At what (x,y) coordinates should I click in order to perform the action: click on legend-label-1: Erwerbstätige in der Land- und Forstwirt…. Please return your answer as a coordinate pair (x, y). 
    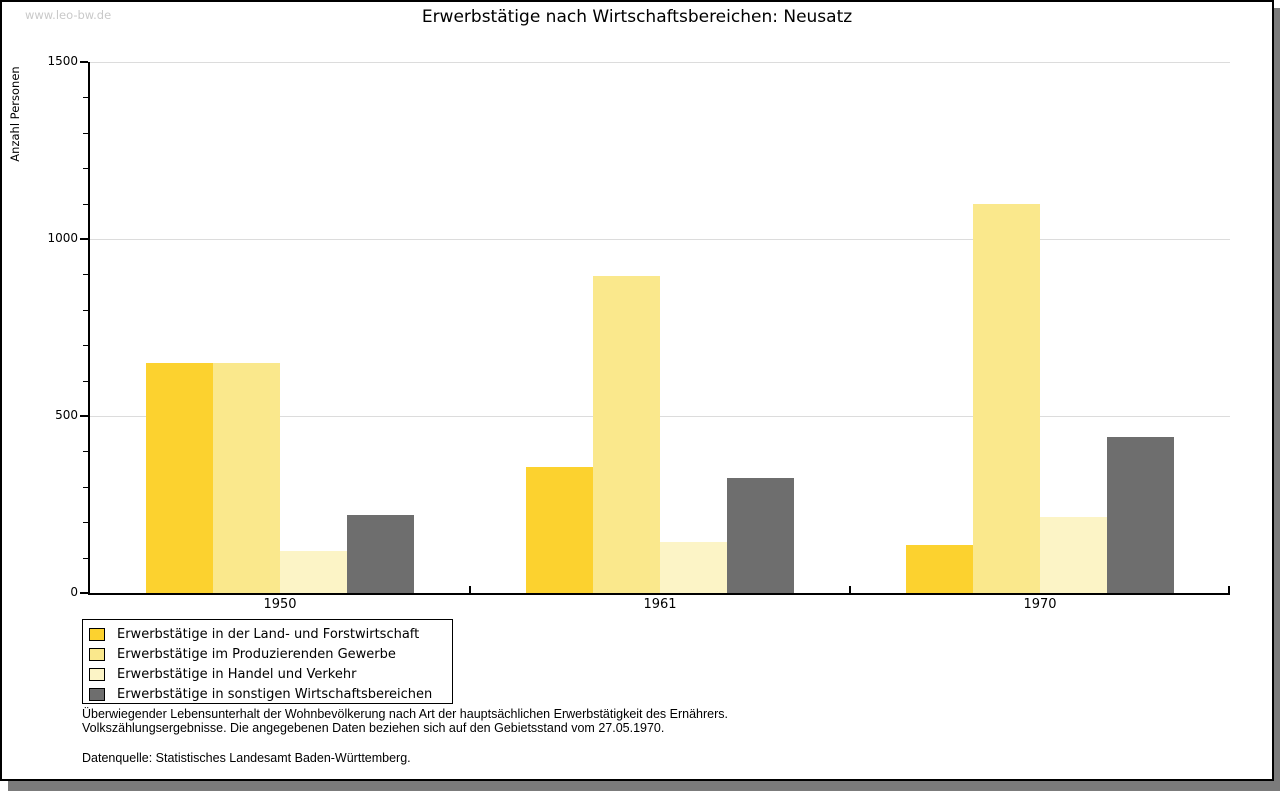
    Looking at the image, I should click on (268, 634).